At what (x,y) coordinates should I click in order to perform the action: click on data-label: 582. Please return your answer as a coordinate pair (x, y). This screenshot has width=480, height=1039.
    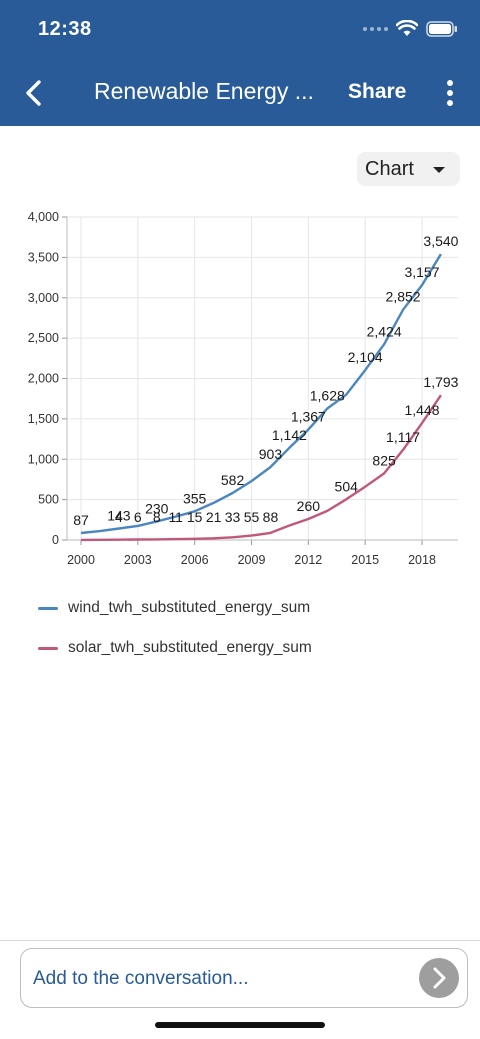
    Looking at the image, I should click on (233, 480).